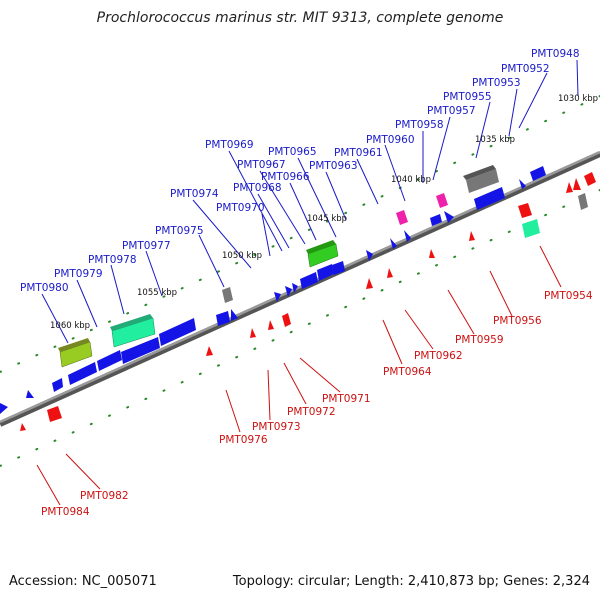  What do you see at coordinates (78, 274) in the screenshot?
I see `gene-label: PMT0979` at bounding box center [78, 274].